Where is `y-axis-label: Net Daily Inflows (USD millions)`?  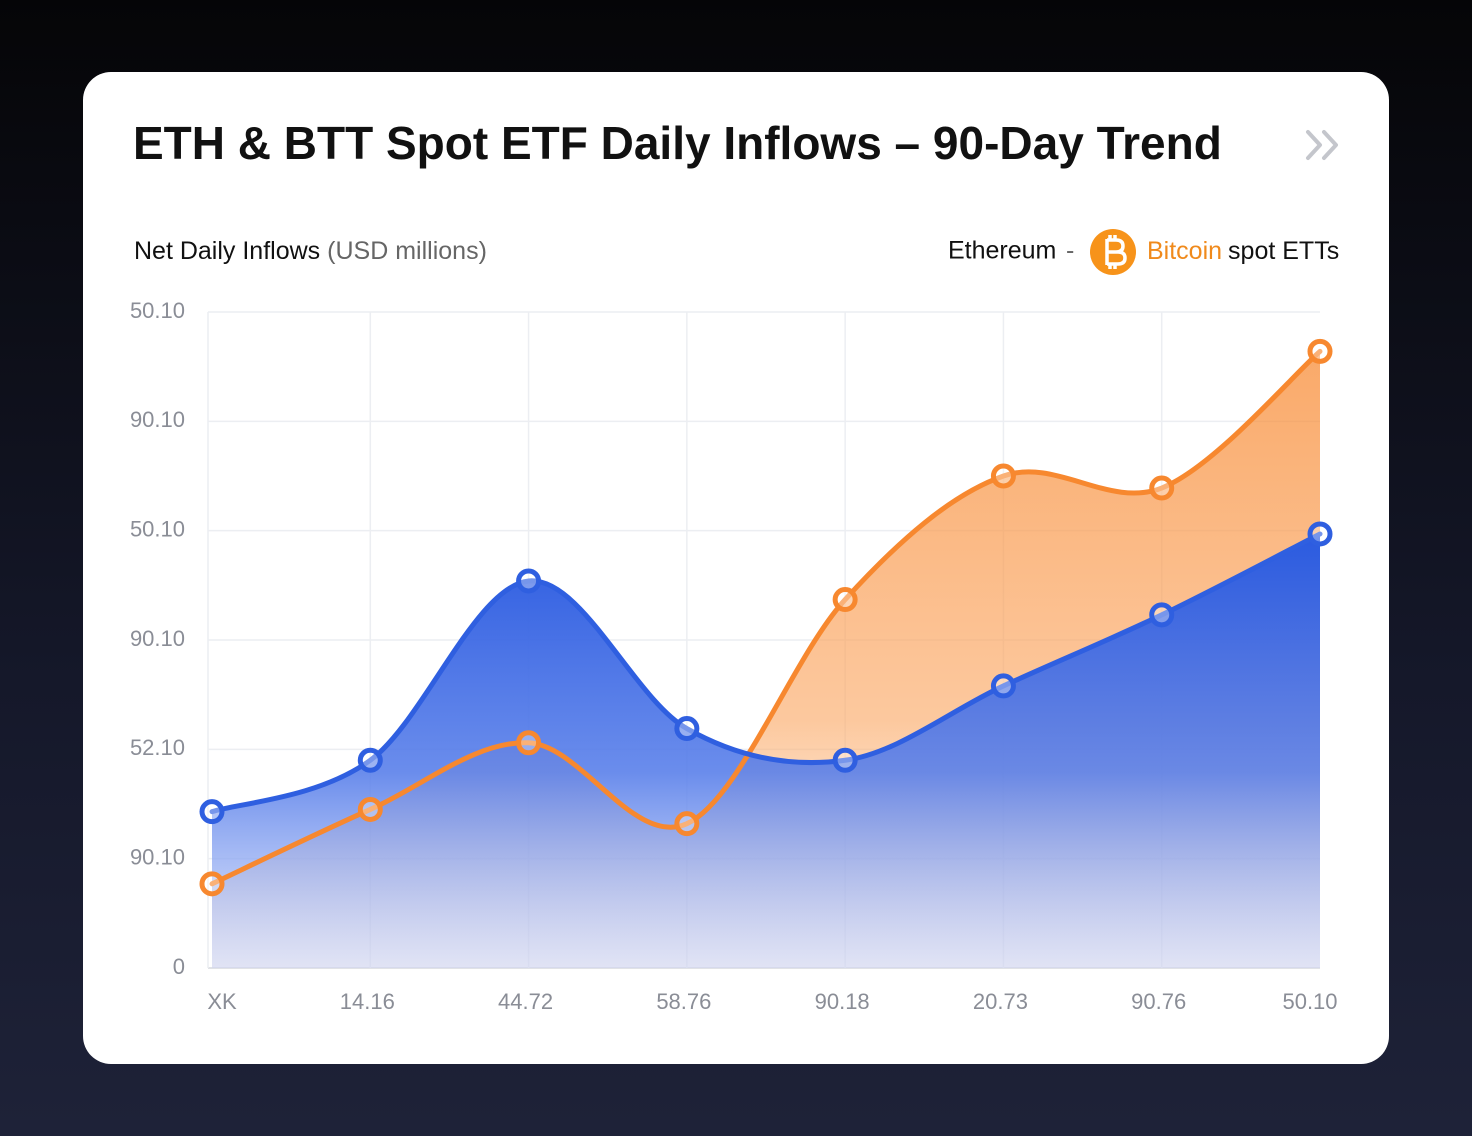
y-axis-label: Net Daily Inflows (USD millions) is located at coordinates (310, 251).